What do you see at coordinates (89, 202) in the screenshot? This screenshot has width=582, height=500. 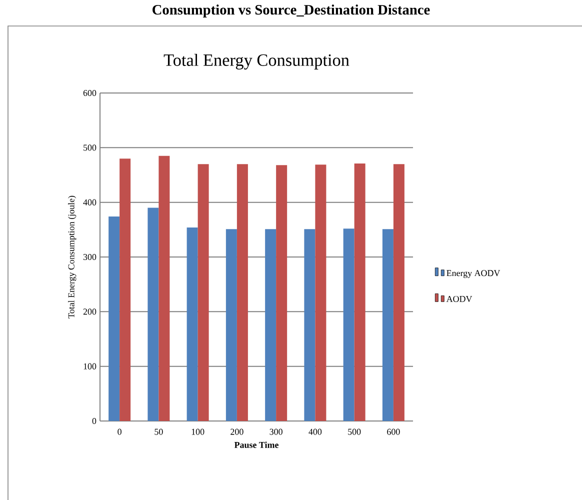 I see `y-tick-label: 400` at bounding box center [89, 202].